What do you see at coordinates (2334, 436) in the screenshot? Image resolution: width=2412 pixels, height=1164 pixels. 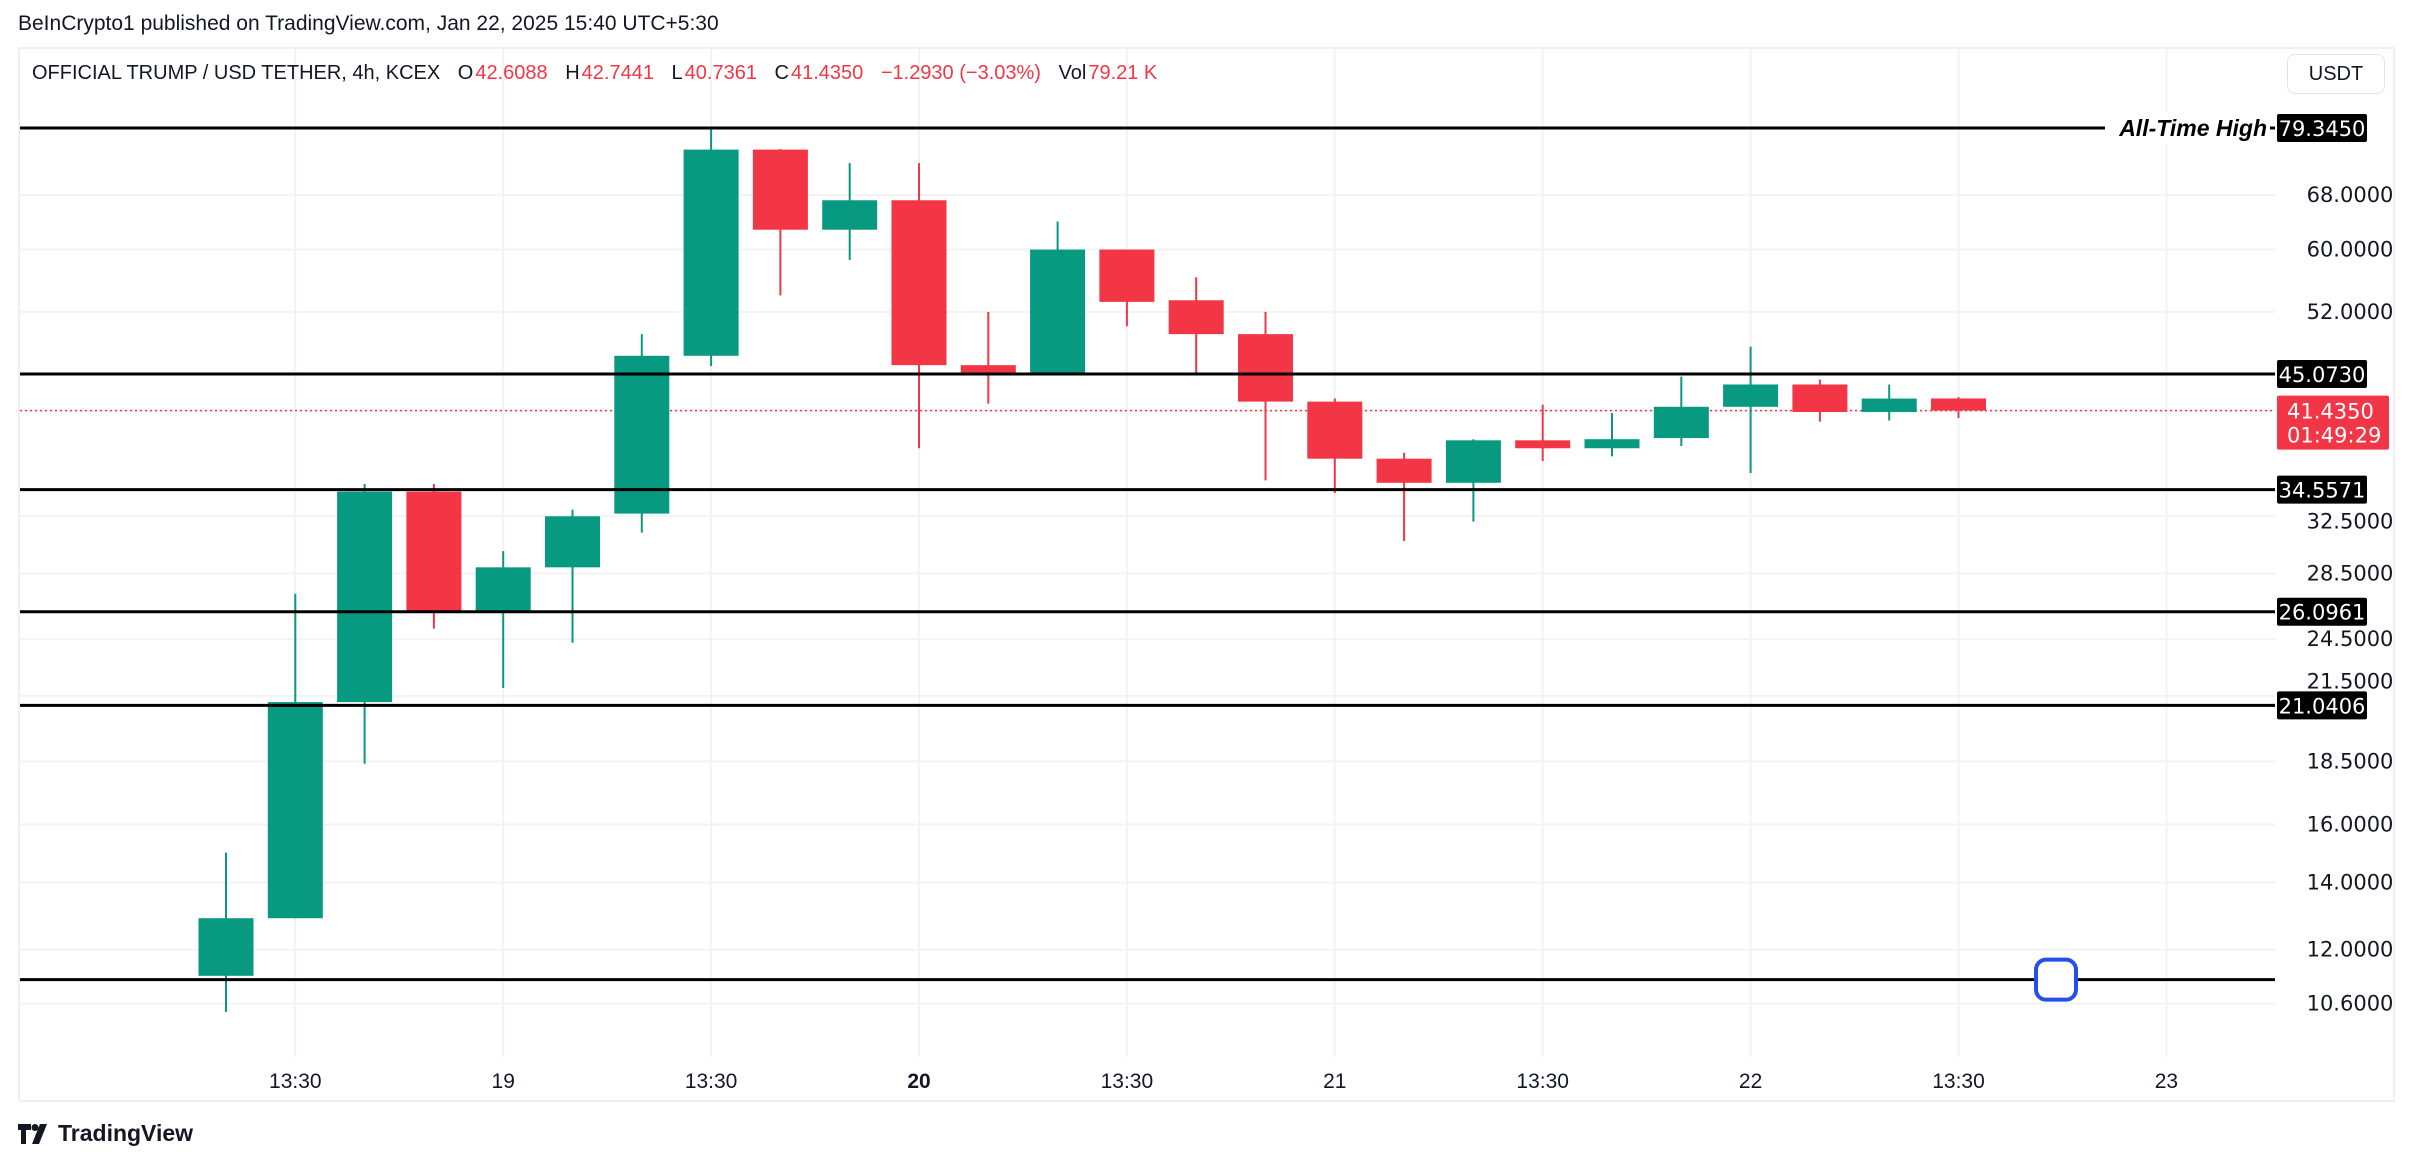 I see `candle-countdown-label: 01:49:29` at bounding box center [2334, 436].